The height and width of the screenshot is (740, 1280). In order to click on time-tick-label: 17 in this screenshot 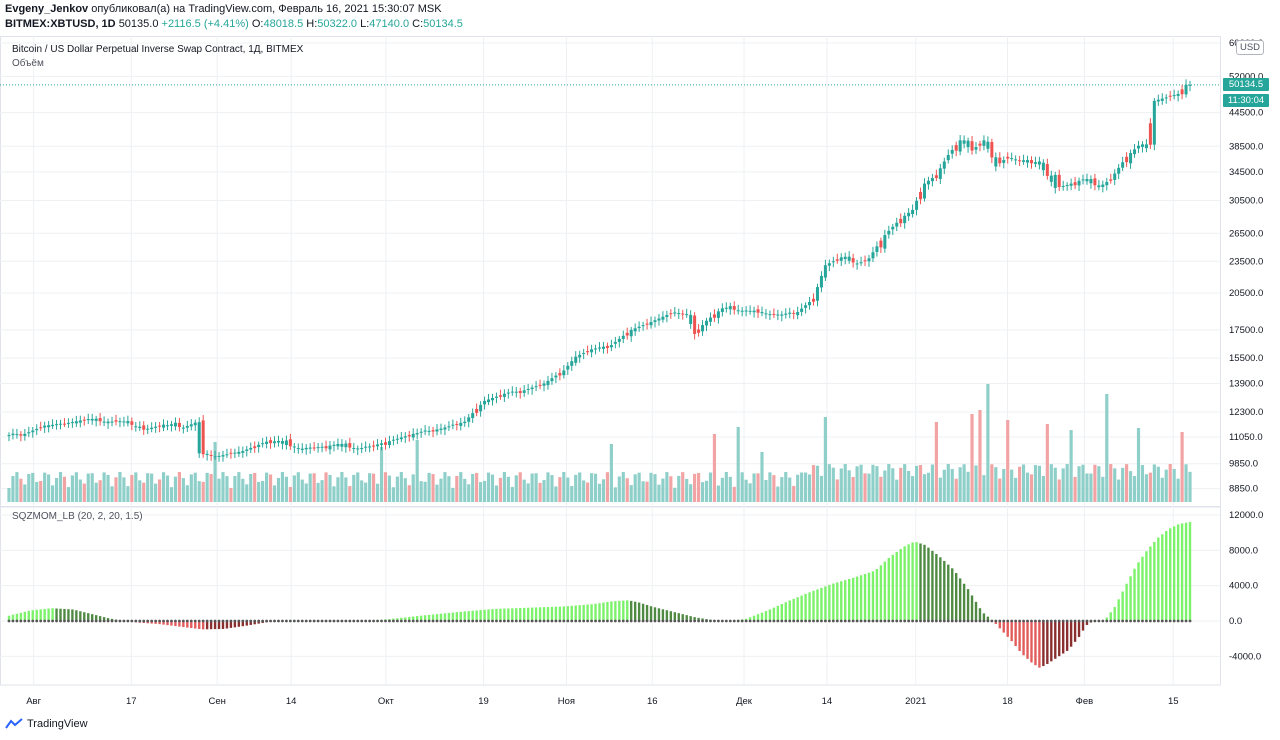, I will do `click(131, 701)`.